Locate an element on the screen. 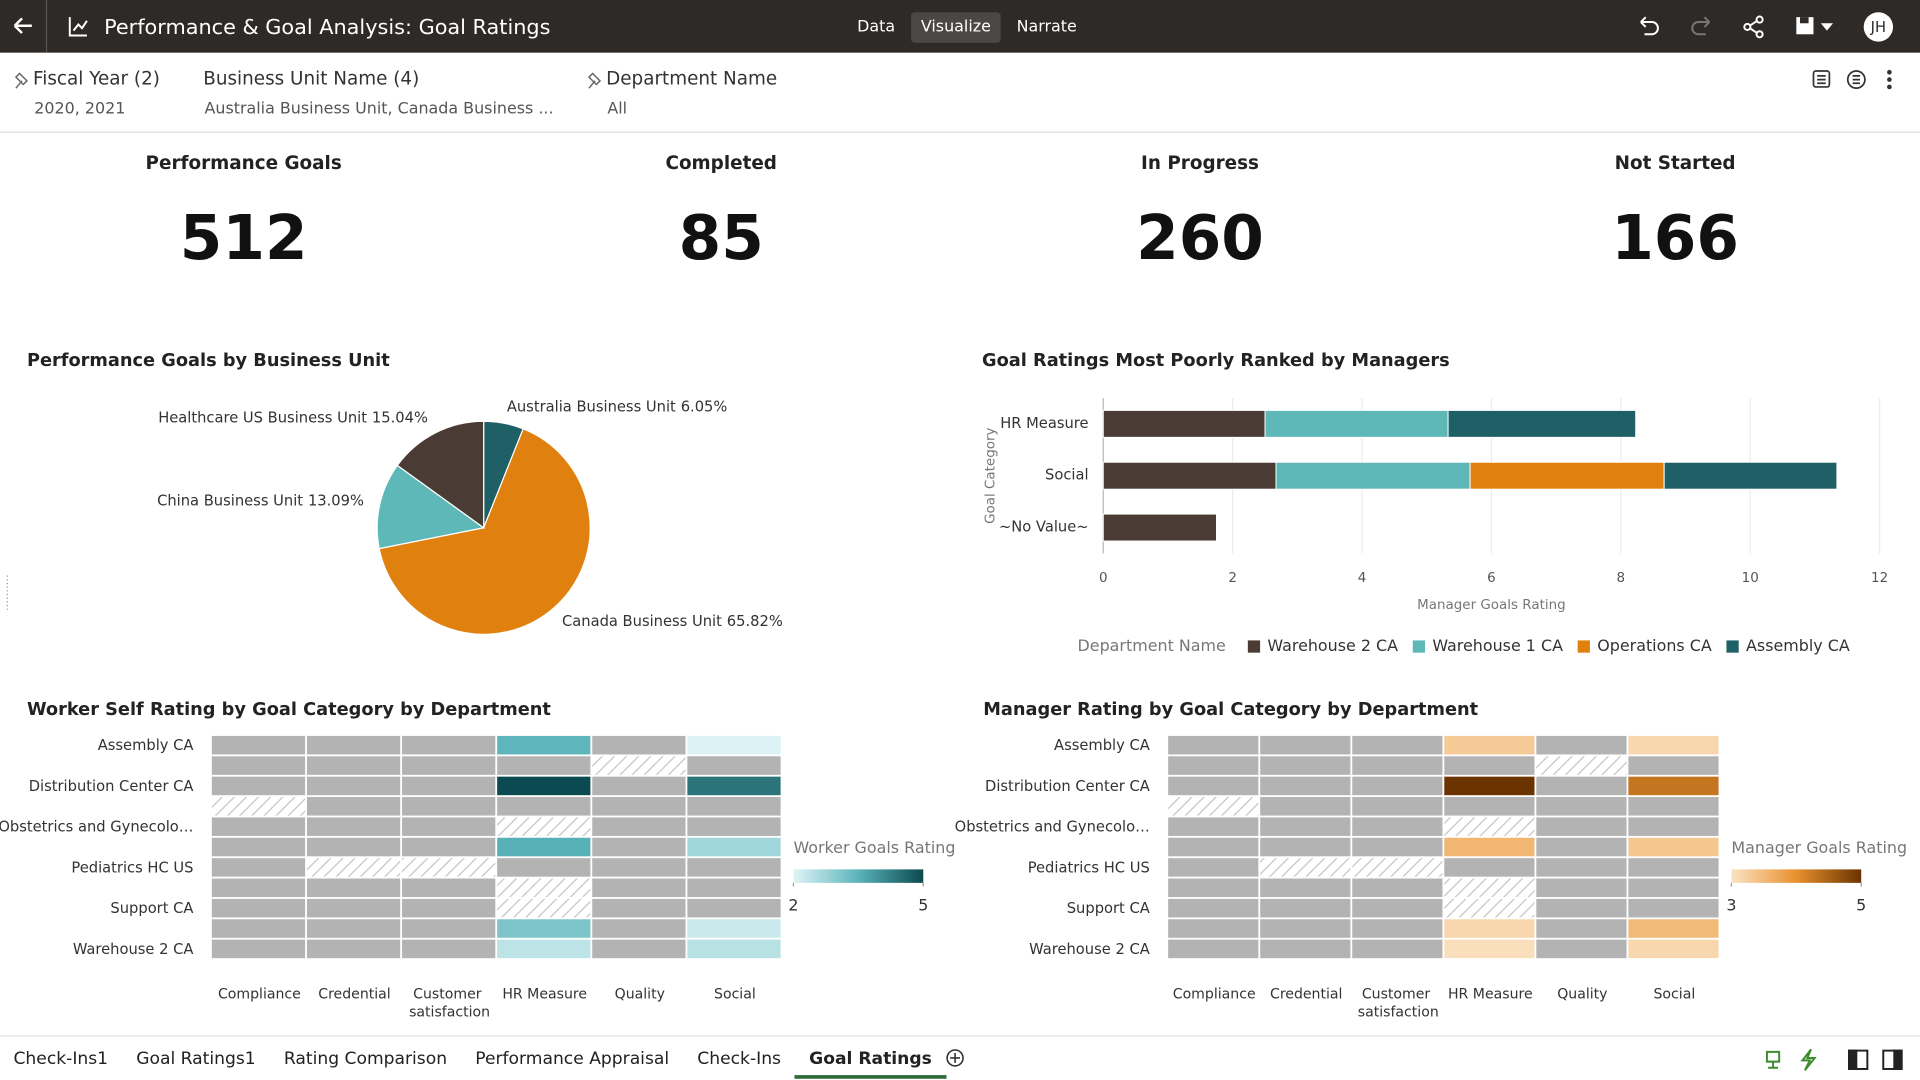 The image size is (1920, 1080). share is located at coordinates (1753, 27).